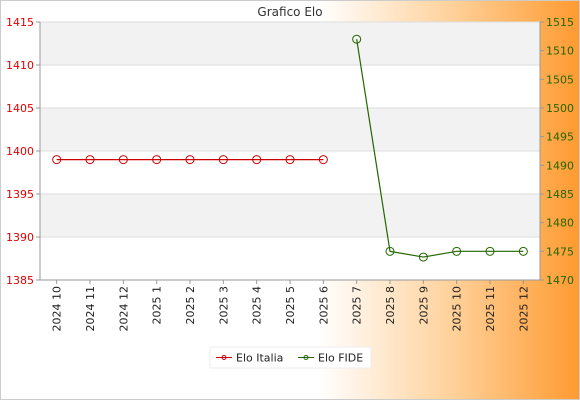  Describe the element at coordinates (259, 358) in the screenshot. I see `legend-label-1: Elo Italia` at that location.